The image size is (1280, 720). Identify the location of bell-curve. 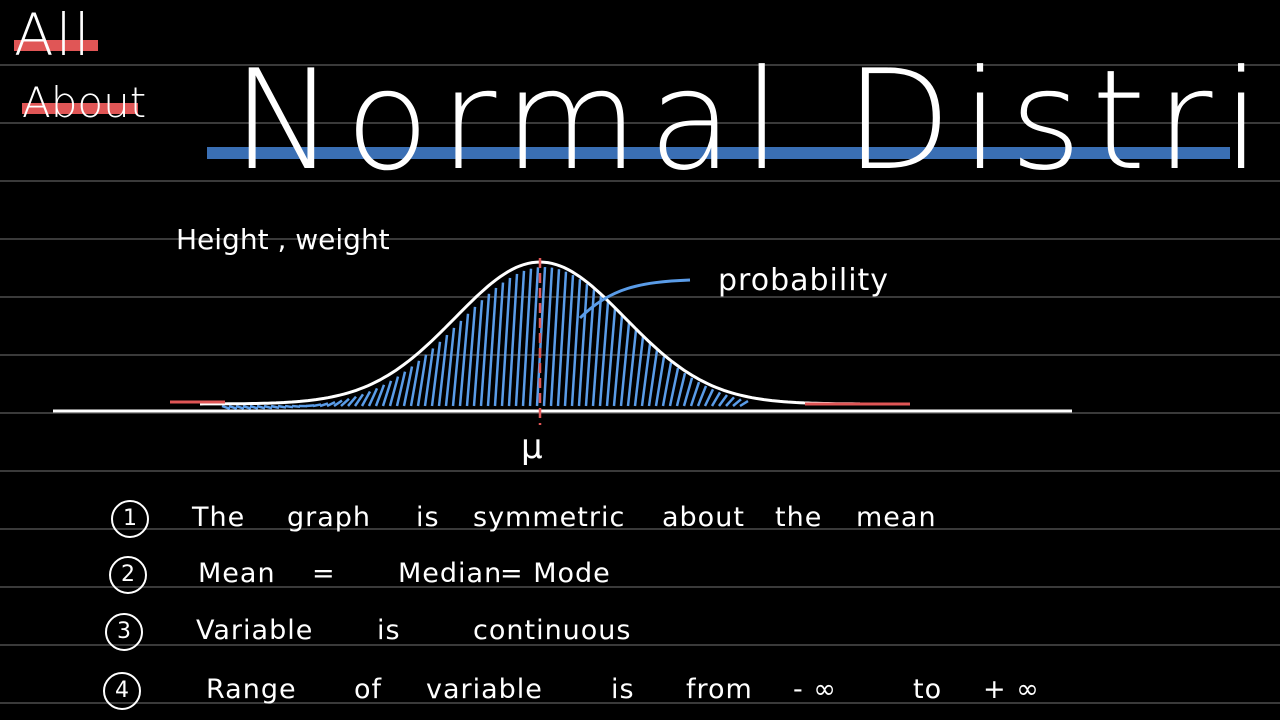
(529, 333).